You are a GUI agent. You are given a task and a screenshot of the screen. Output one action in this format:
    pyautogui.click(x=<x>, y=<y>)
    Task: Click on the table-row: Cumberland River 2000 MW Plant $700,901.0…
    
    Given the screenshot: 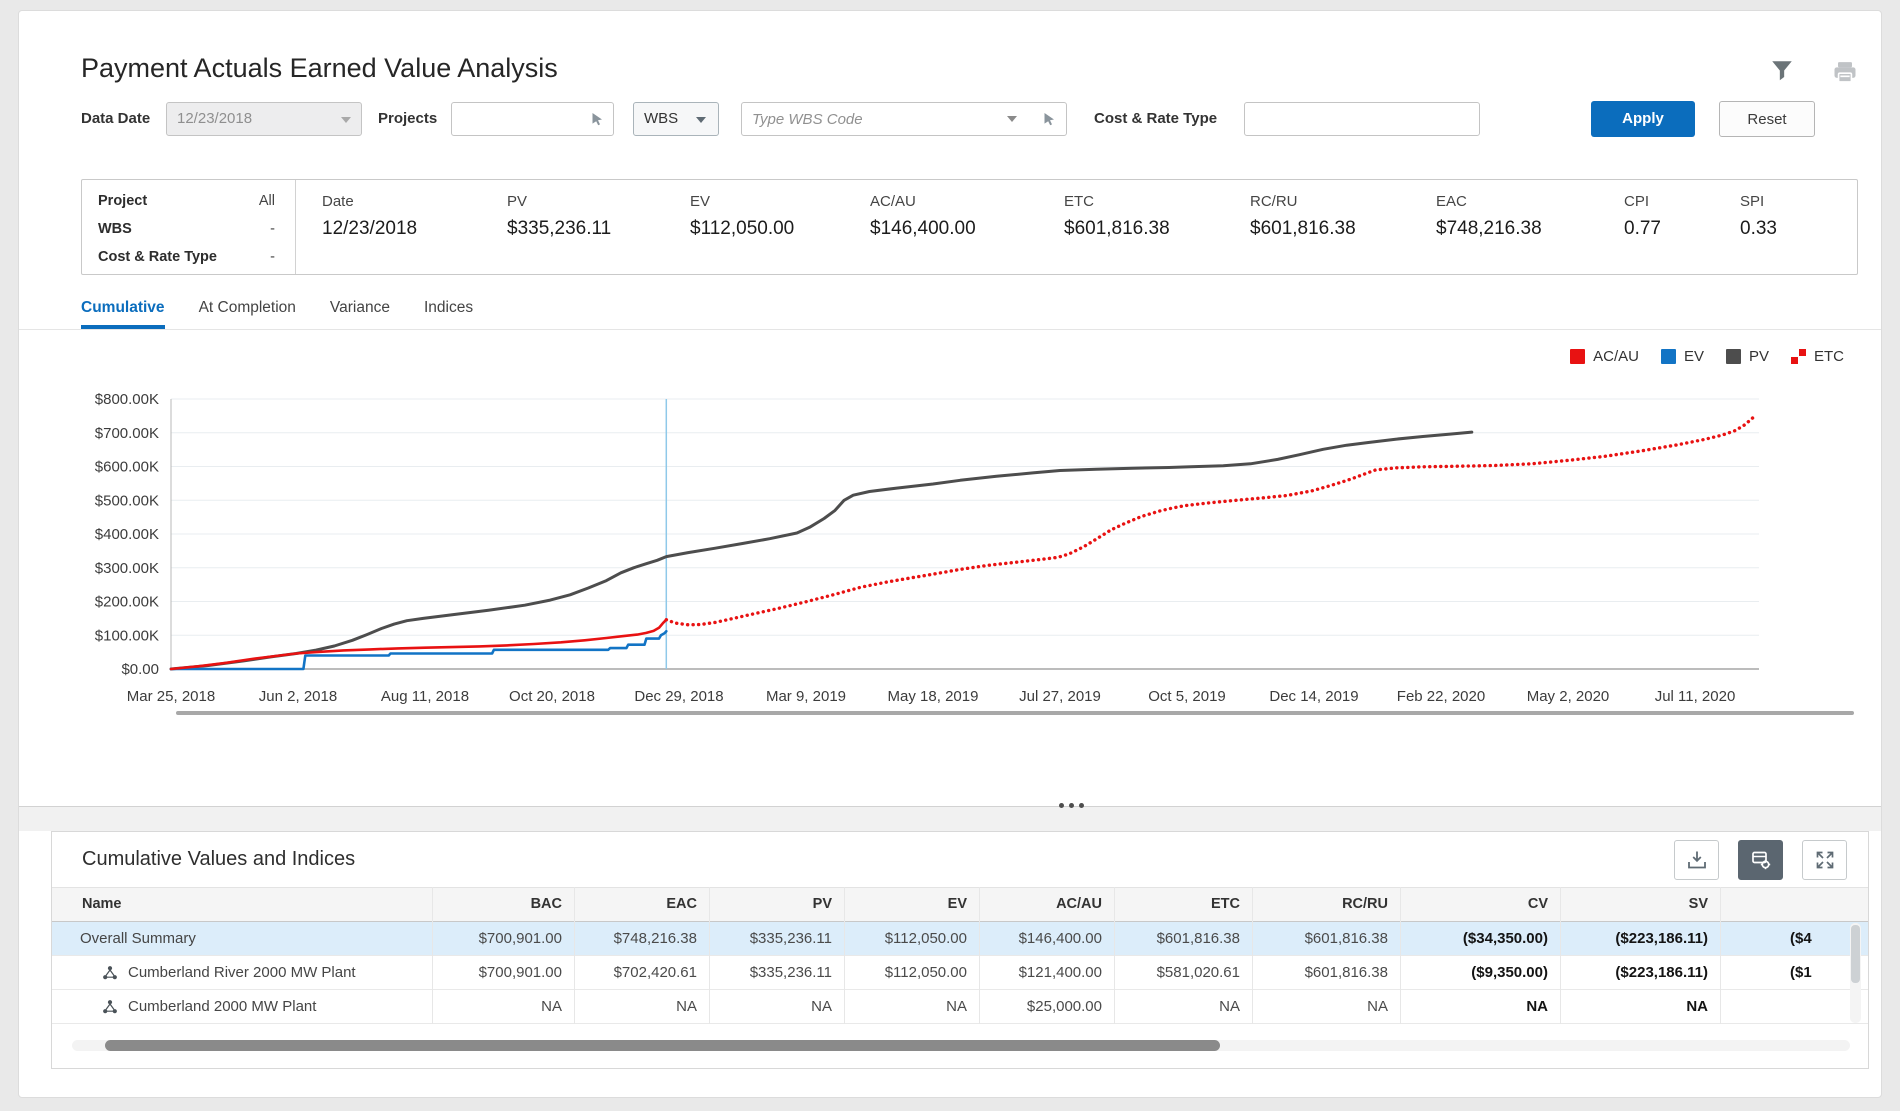 What is the action you would take?
    pyautogui.click(x=960, y=973)
    